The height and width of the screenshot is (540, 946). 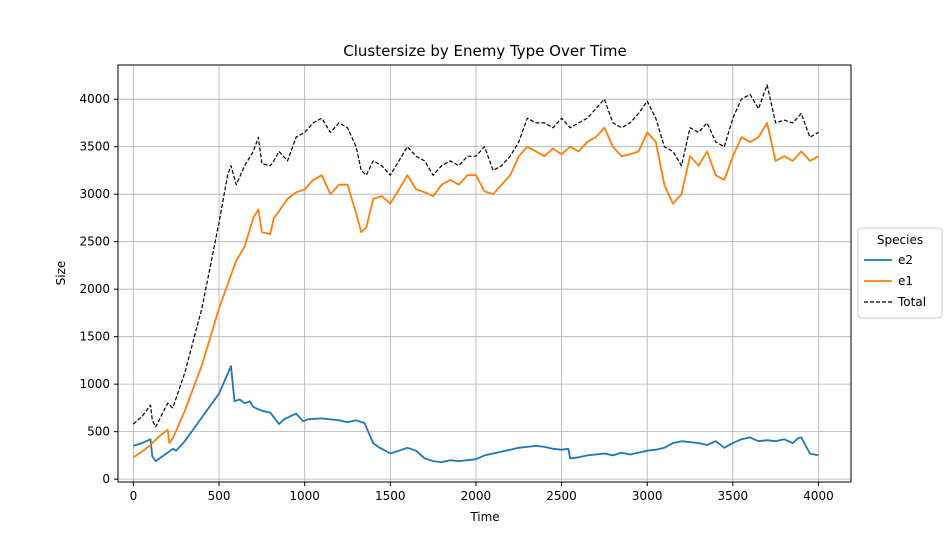 I want to click on x-tick-label: 1500, so click(x=390, y=496).